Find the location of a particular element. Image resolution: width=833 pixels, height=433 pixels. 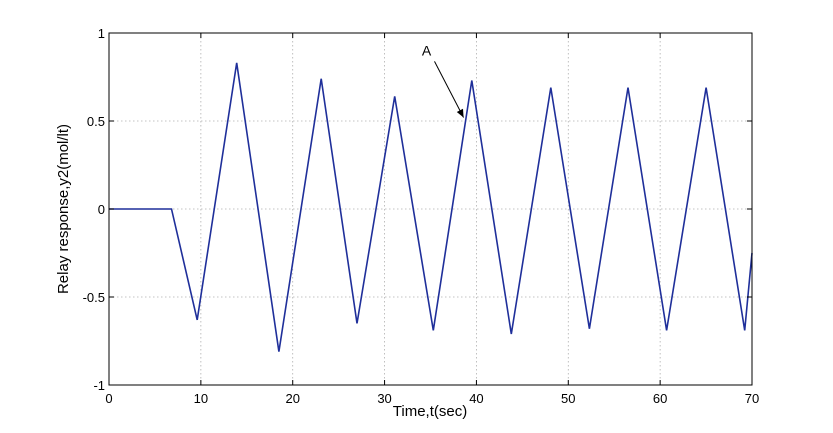

y-tick-label: -0.5 is located at coordinates (94, 297).